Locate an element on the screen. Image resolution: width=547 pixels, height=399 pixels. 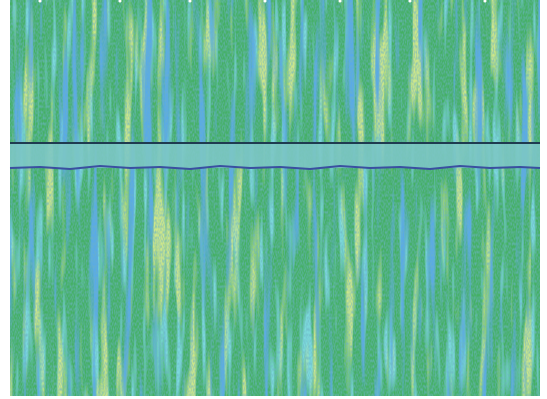
band is located at coordinates (275, 156).